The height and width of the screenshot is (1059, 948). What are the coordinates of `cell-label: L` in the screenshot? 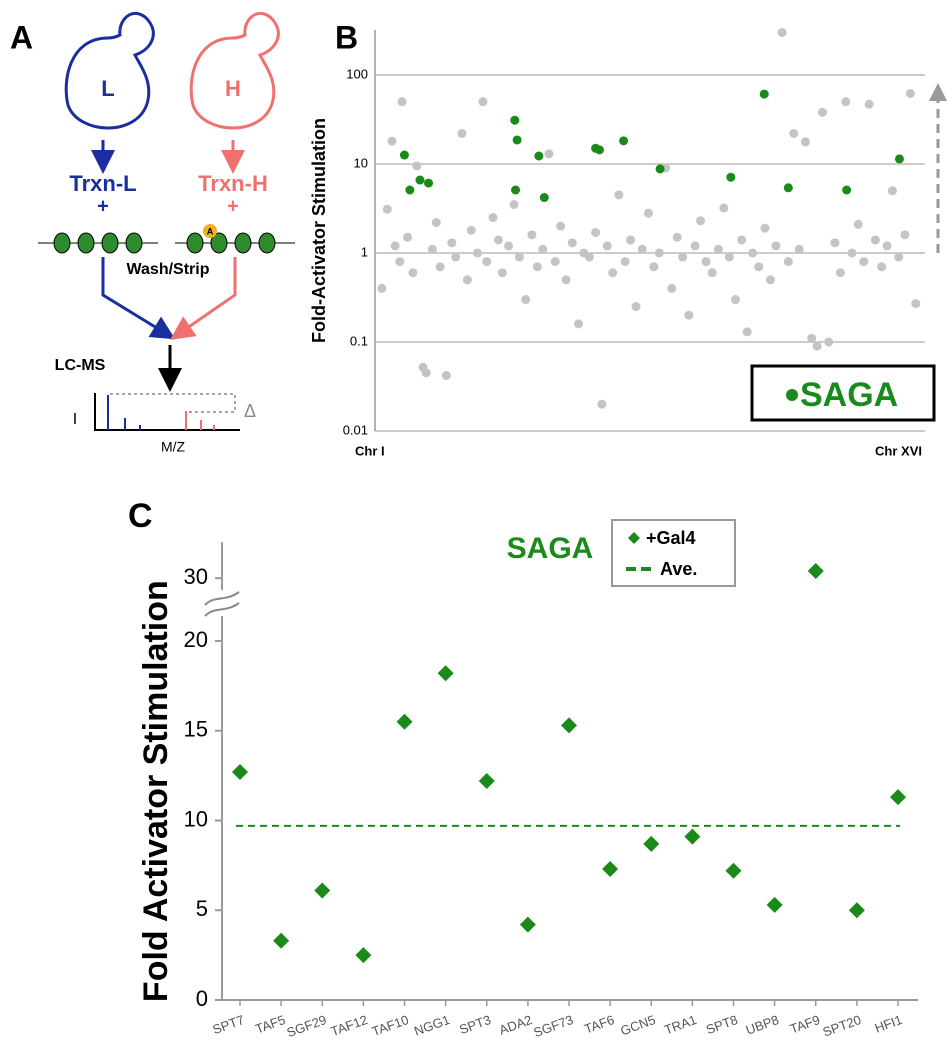 It's located at (107, 88).